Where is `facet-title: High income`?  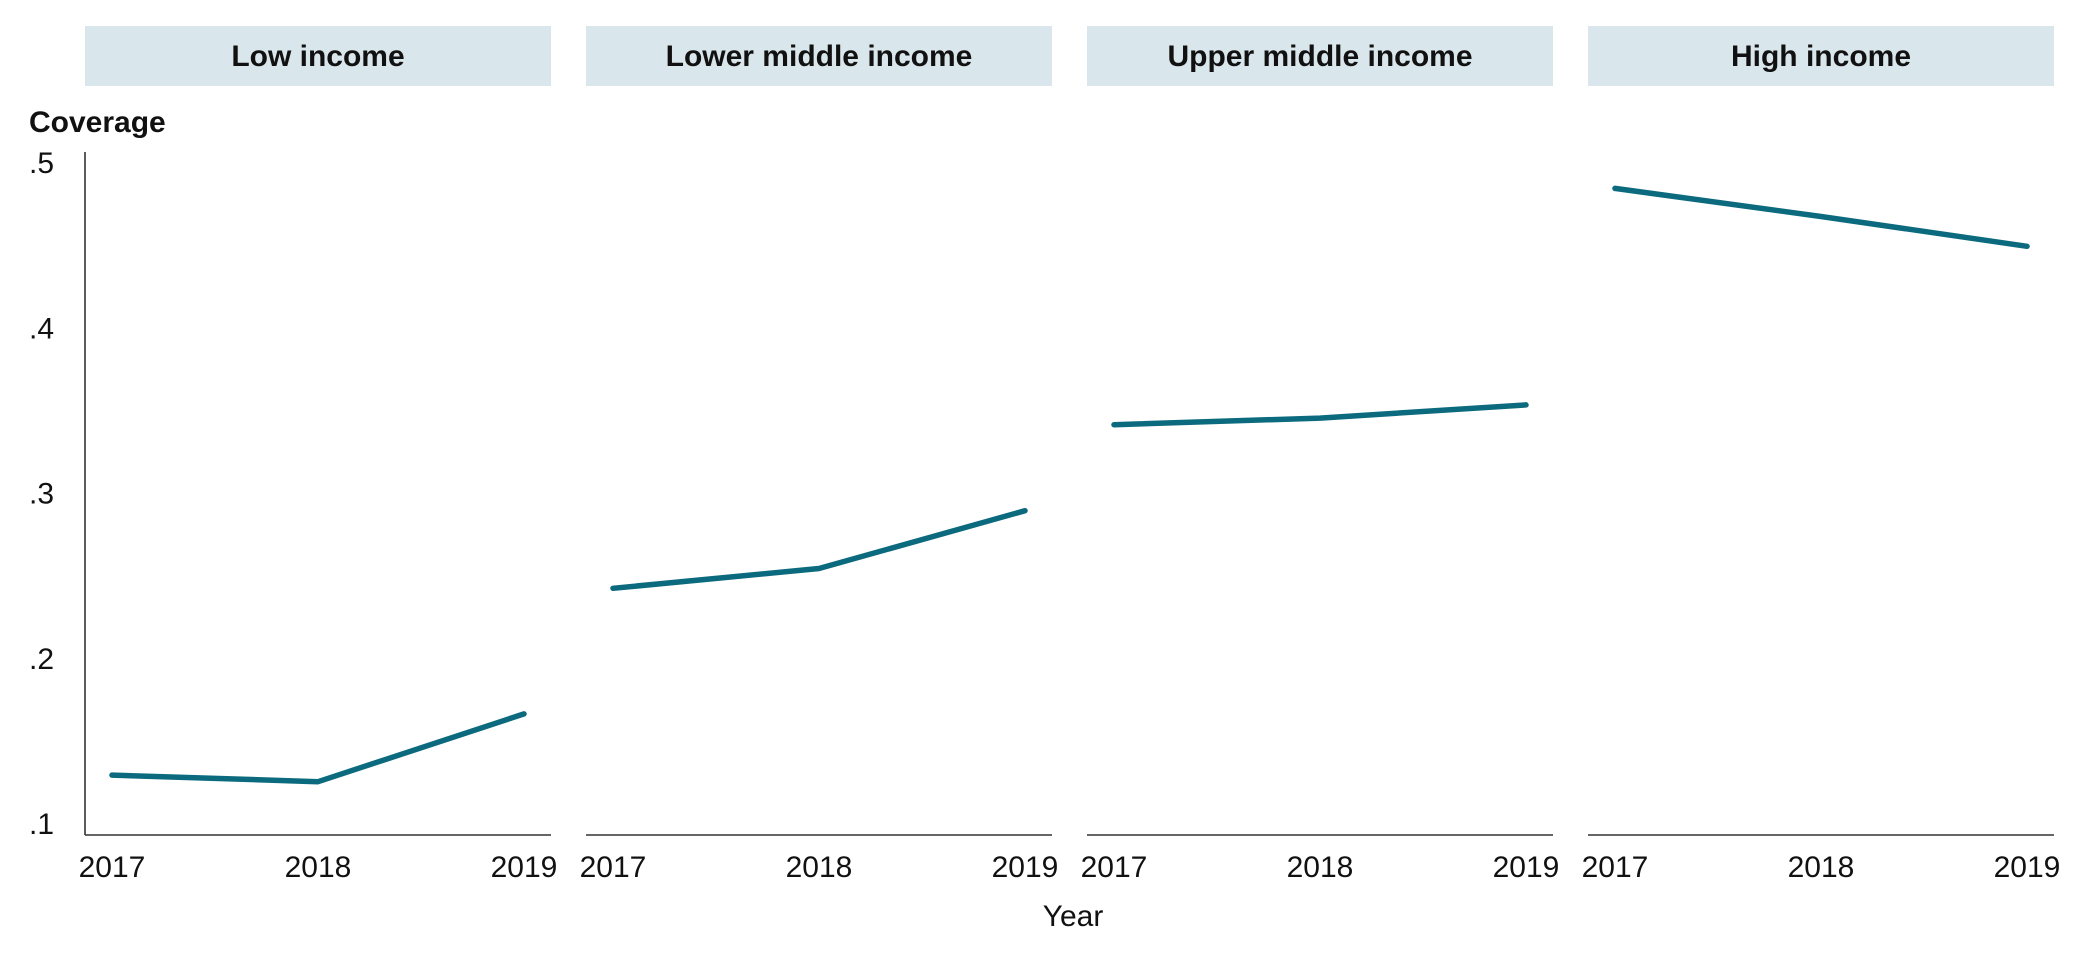 facet-title: High income is located at coordinates (1821, 56).